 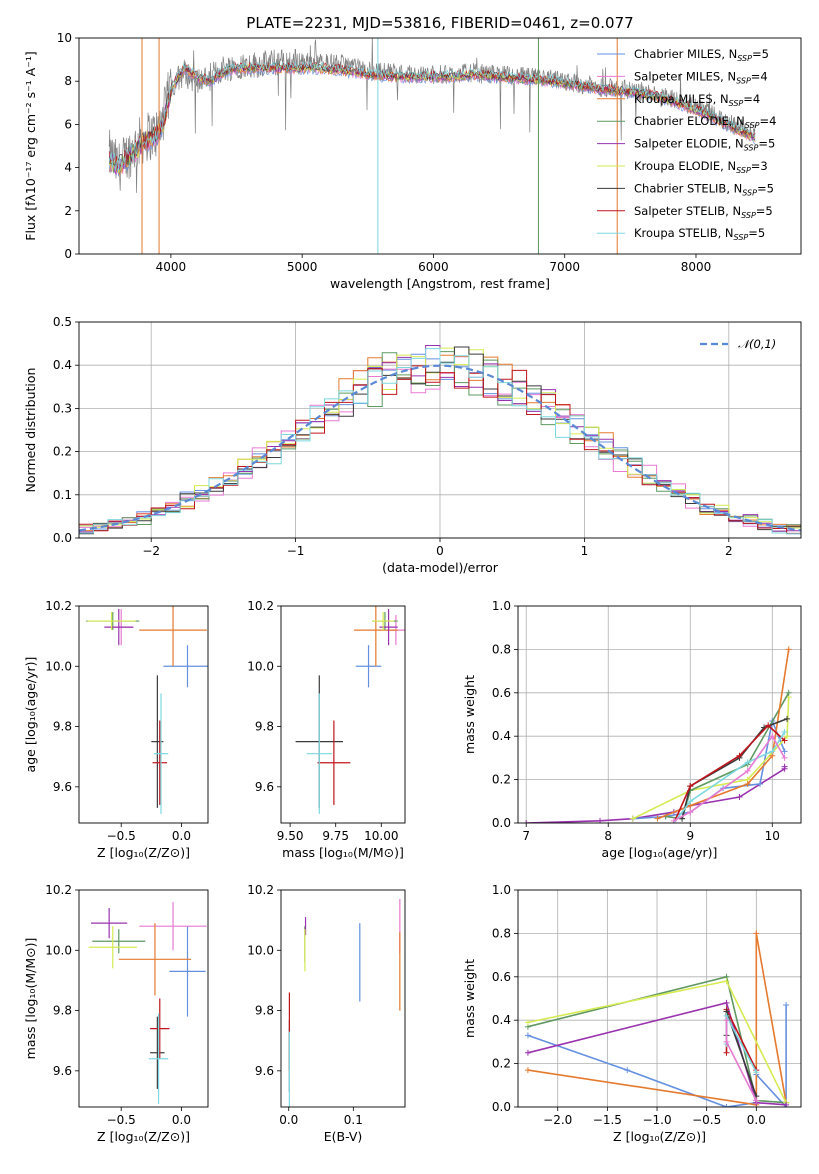 What do you see at coordinates (353, 1120) in the screenshot?
I see `x-tick-label: 0.1` at bounding box center [353, 1120].